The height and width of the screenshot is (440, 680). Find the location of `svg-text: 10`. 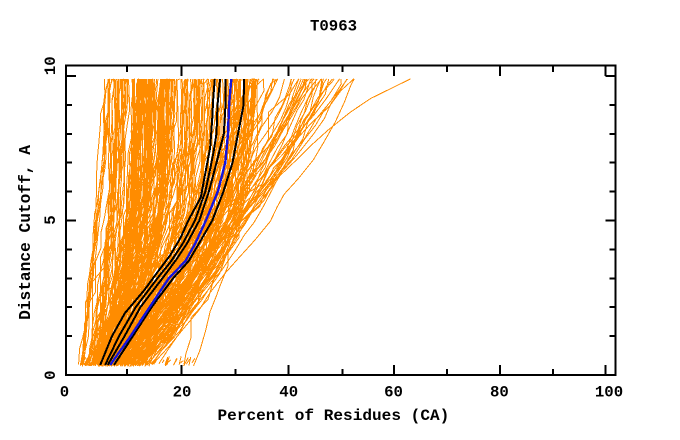

svg-text: 10 is located at coordinates (51, 65).